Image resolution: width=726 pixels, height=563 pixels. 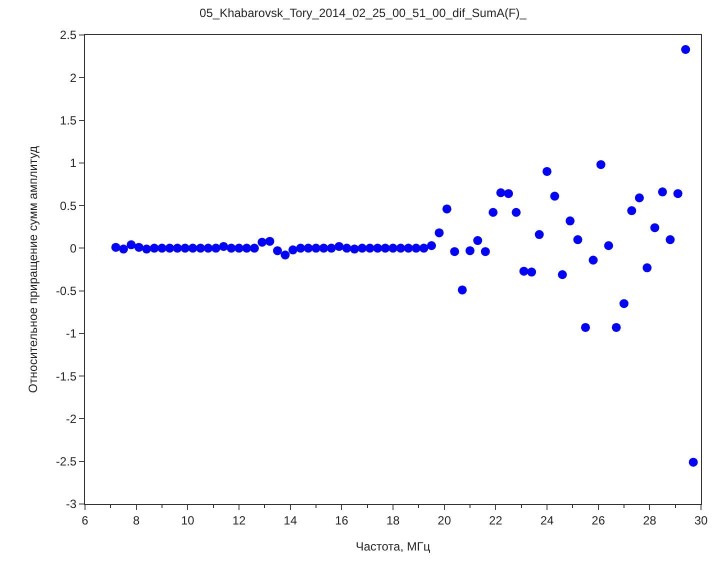 I want to click on x-tick-label: 10, so click(x=187, y=520).